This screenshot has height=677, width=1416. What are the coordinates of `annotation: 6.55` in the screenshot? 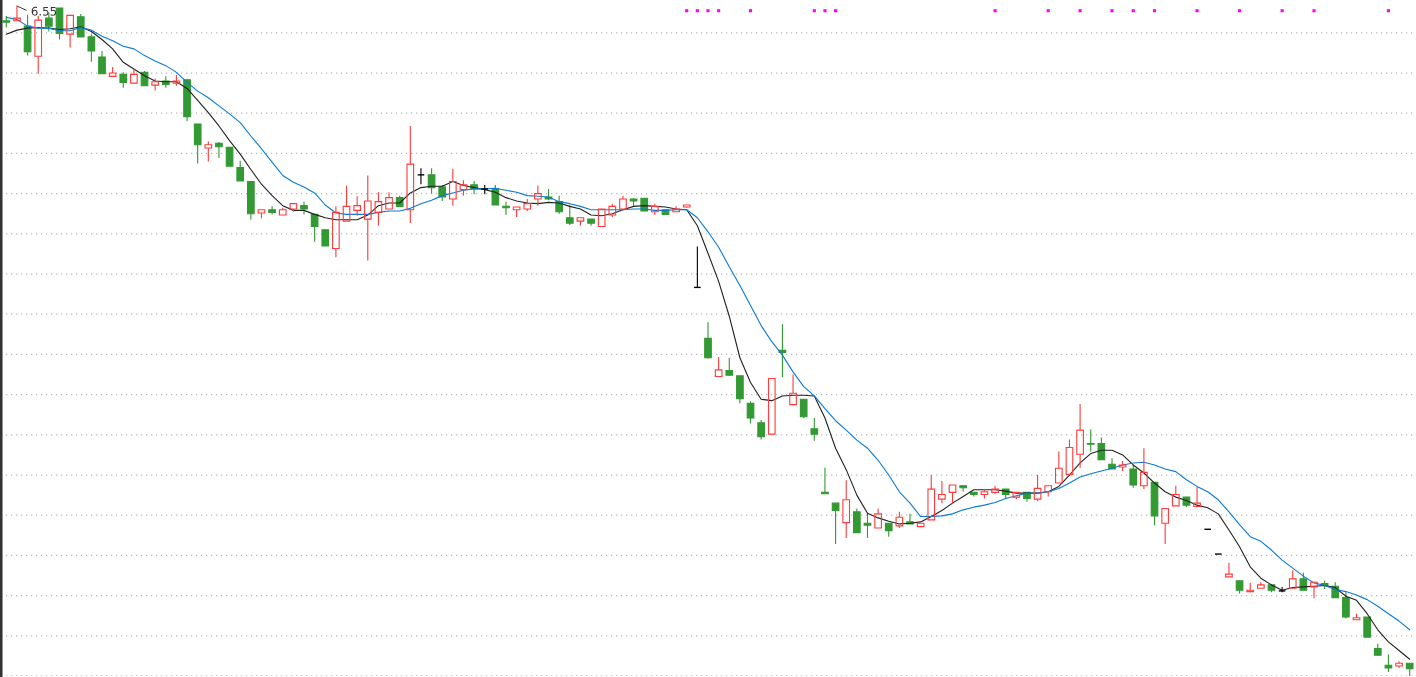 It's located at (44, 11).